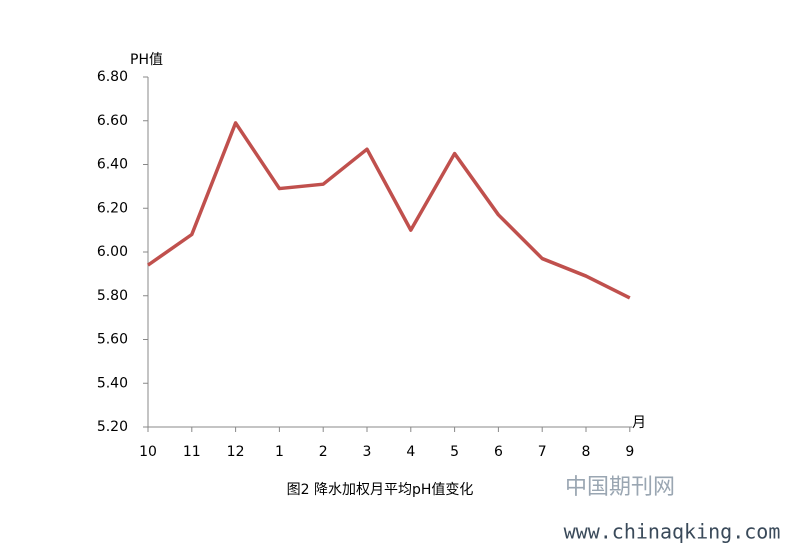 Image resolution: width=786 pixels, height=545 pixels. I want to click on x-tick-label: 7, so click(542, 452).